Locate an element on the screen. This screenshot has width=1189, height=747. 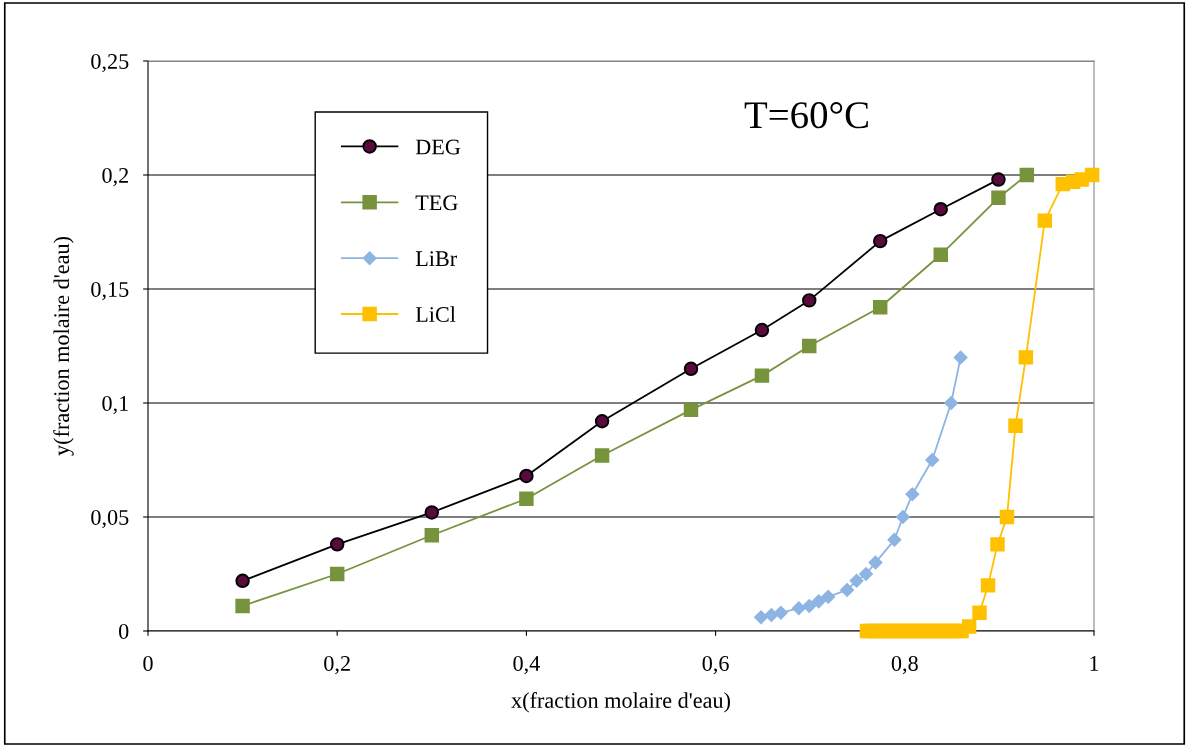
y-tick-label: 0,05 is located at coordinates (110, 519).